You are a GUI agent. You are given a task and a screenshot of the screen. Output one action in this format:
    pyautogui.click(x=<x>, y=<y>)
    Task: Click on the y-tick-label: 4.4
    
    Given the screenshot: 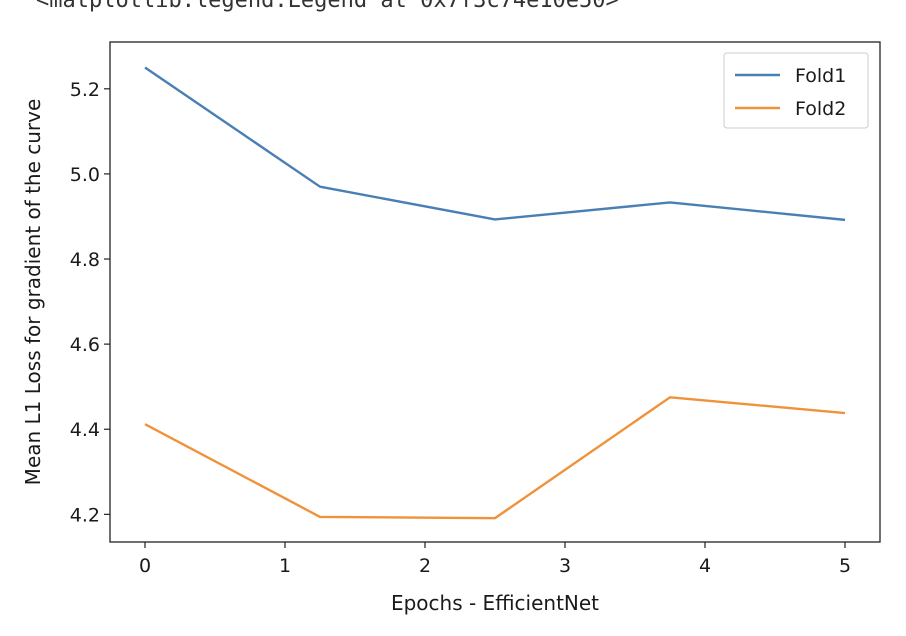 What is the action you would take?
    pyautogui.click(x=85, y=430)
    